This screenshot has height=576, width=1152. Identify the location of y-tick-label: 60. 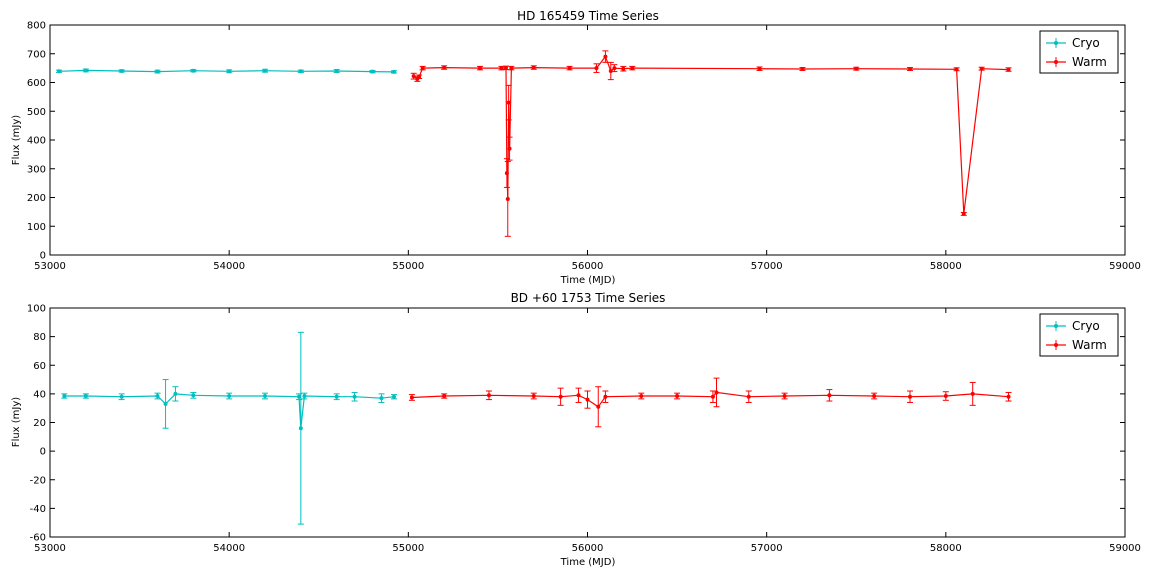
(39, 366).